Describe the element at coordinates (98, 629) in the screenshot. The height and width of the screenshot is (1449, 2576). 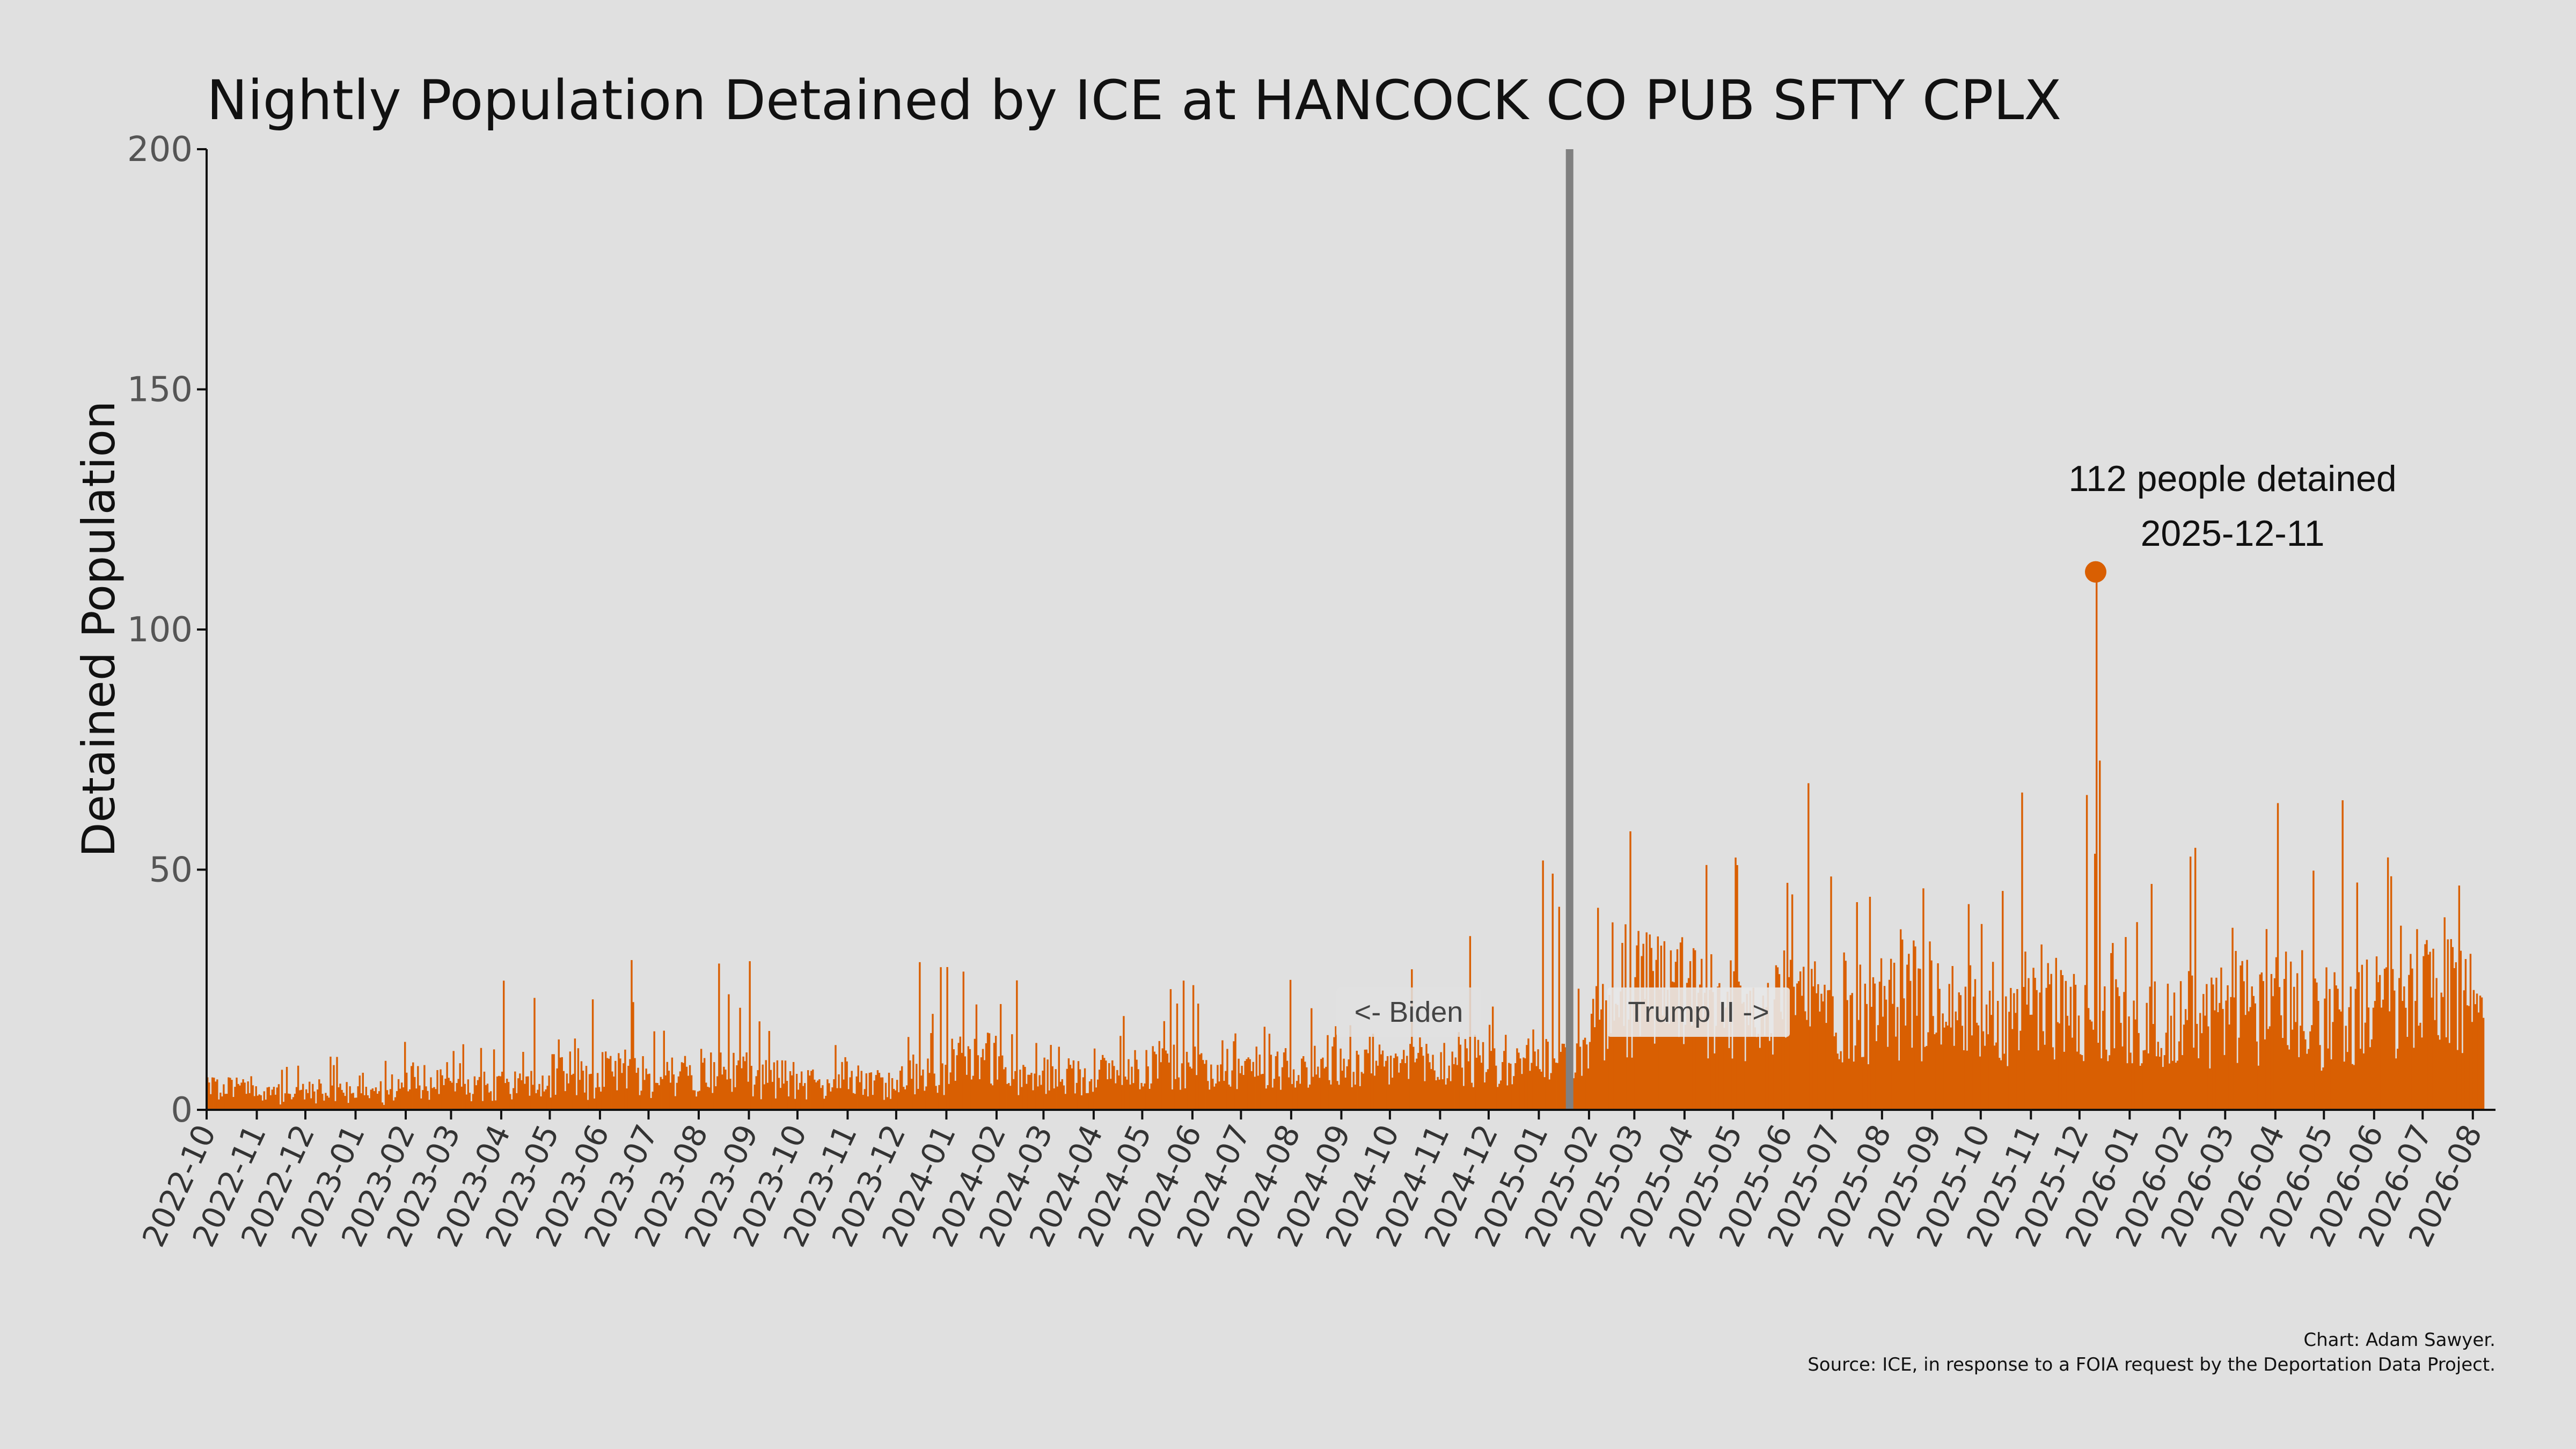
I see `y-axis-label: Detained Population` at that location.